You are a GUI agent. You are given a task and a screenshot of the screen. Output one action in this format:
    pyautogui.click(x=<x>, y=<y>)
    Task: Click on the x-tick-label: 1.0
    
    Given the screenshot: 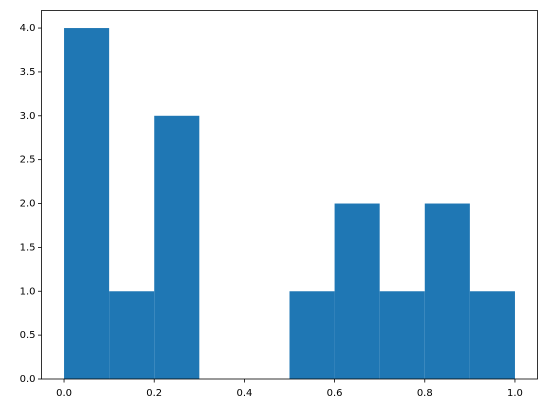 What is the action you would take?
    pyautogui.click(x=515, y=393)
    